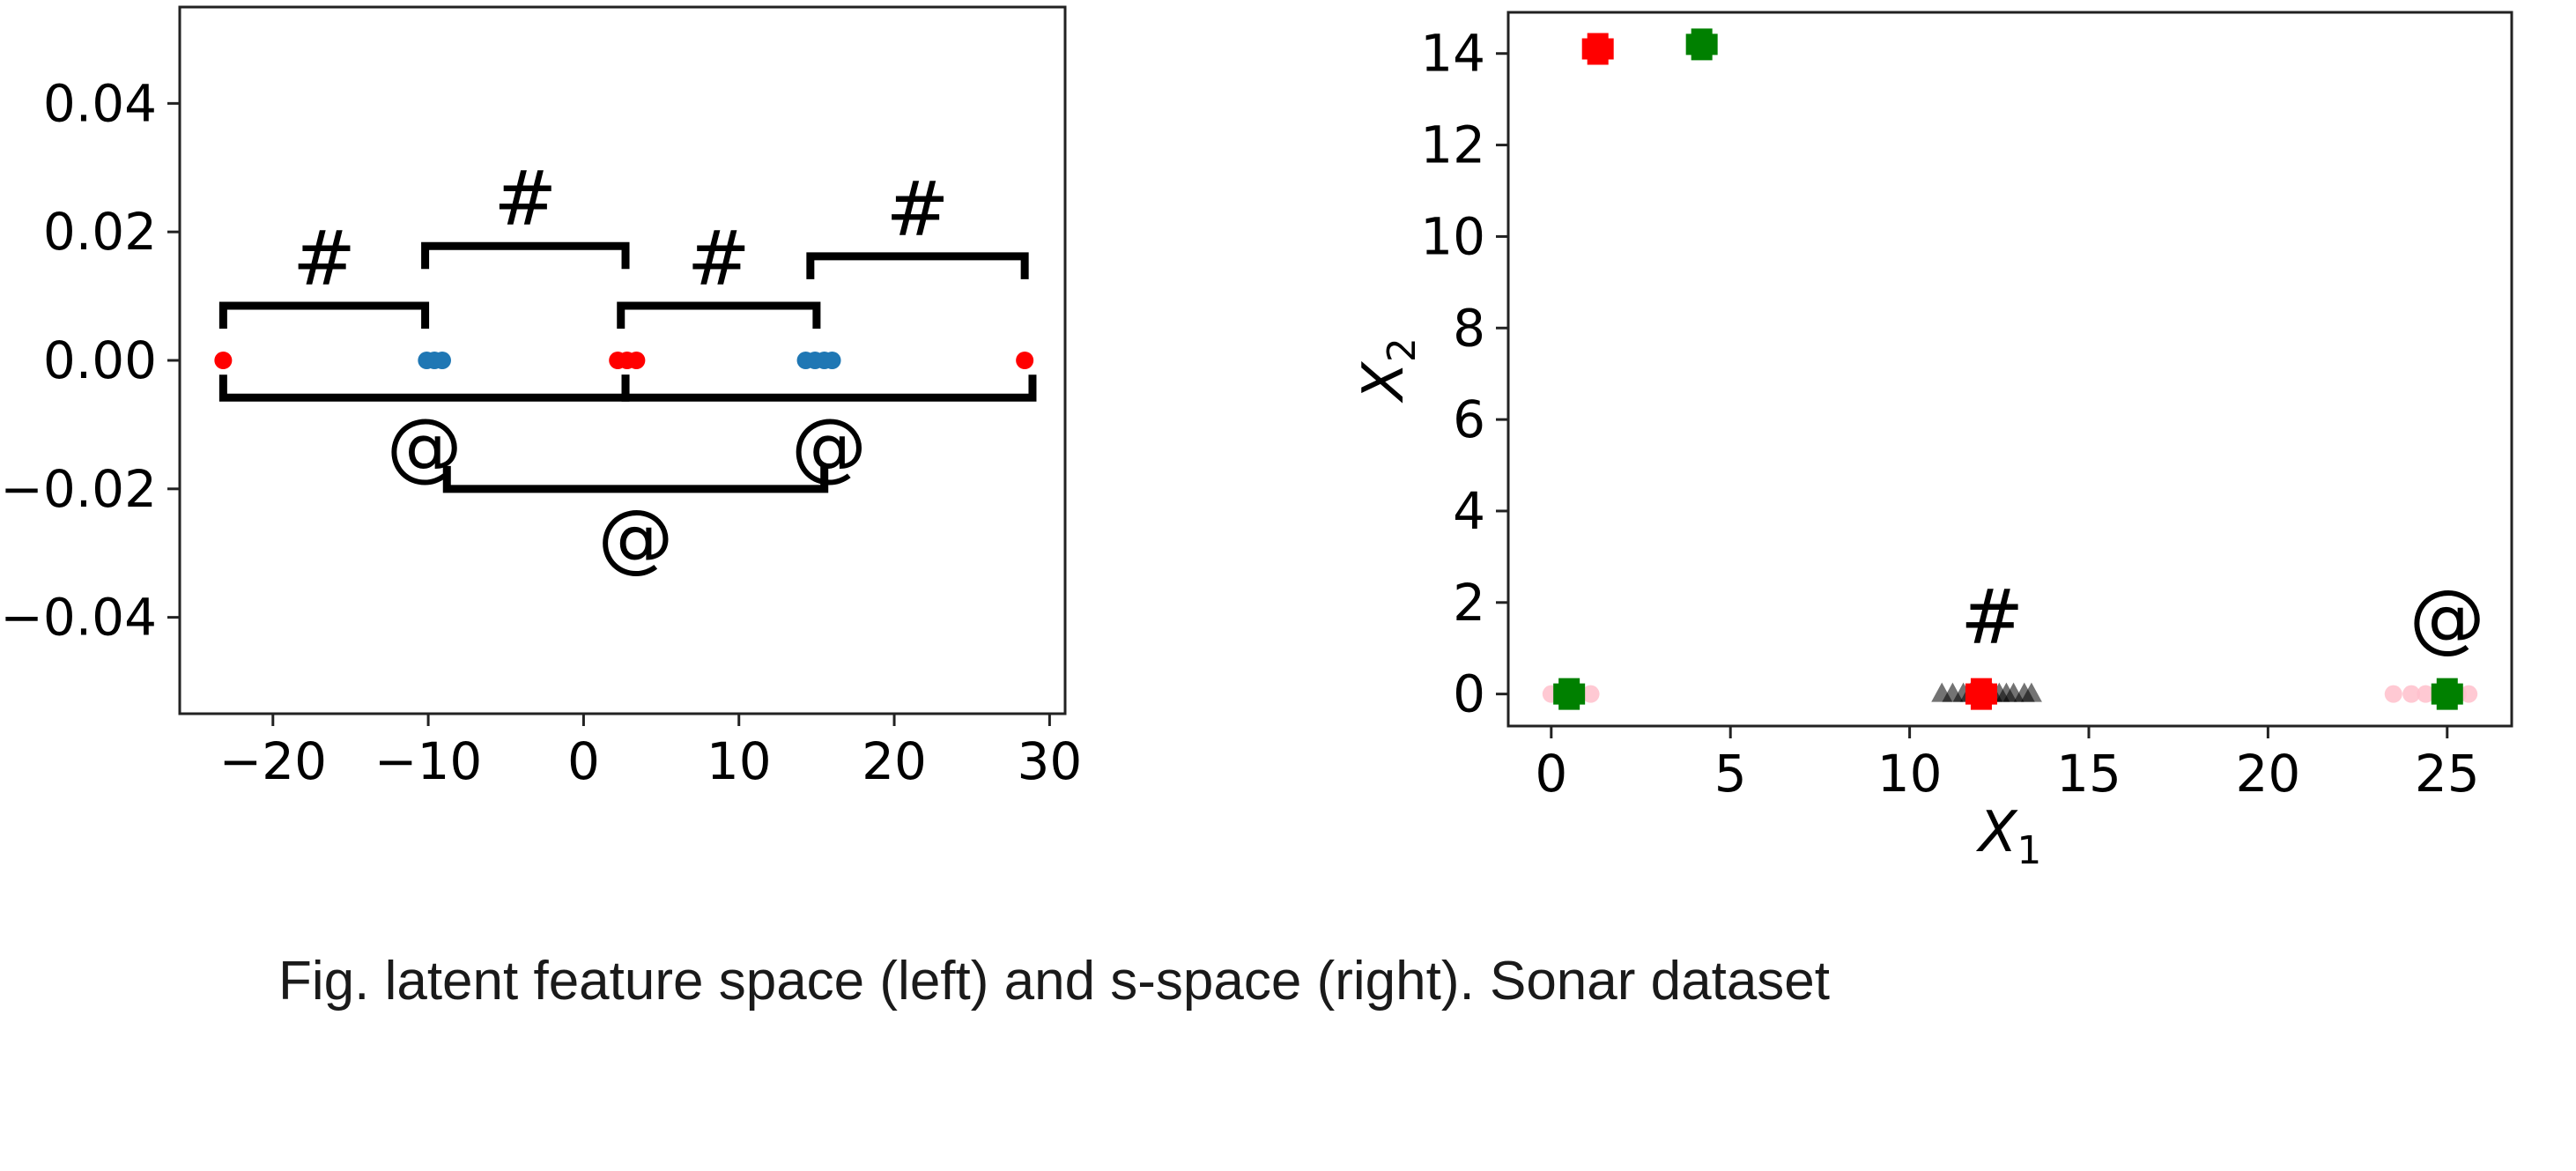 This screenshot has height=1171, width=2576. What do you see at coordinates (1050, 761) in the screenshot?
I see `left-x-tick-label: 30` at bounding box center [1050, 761].